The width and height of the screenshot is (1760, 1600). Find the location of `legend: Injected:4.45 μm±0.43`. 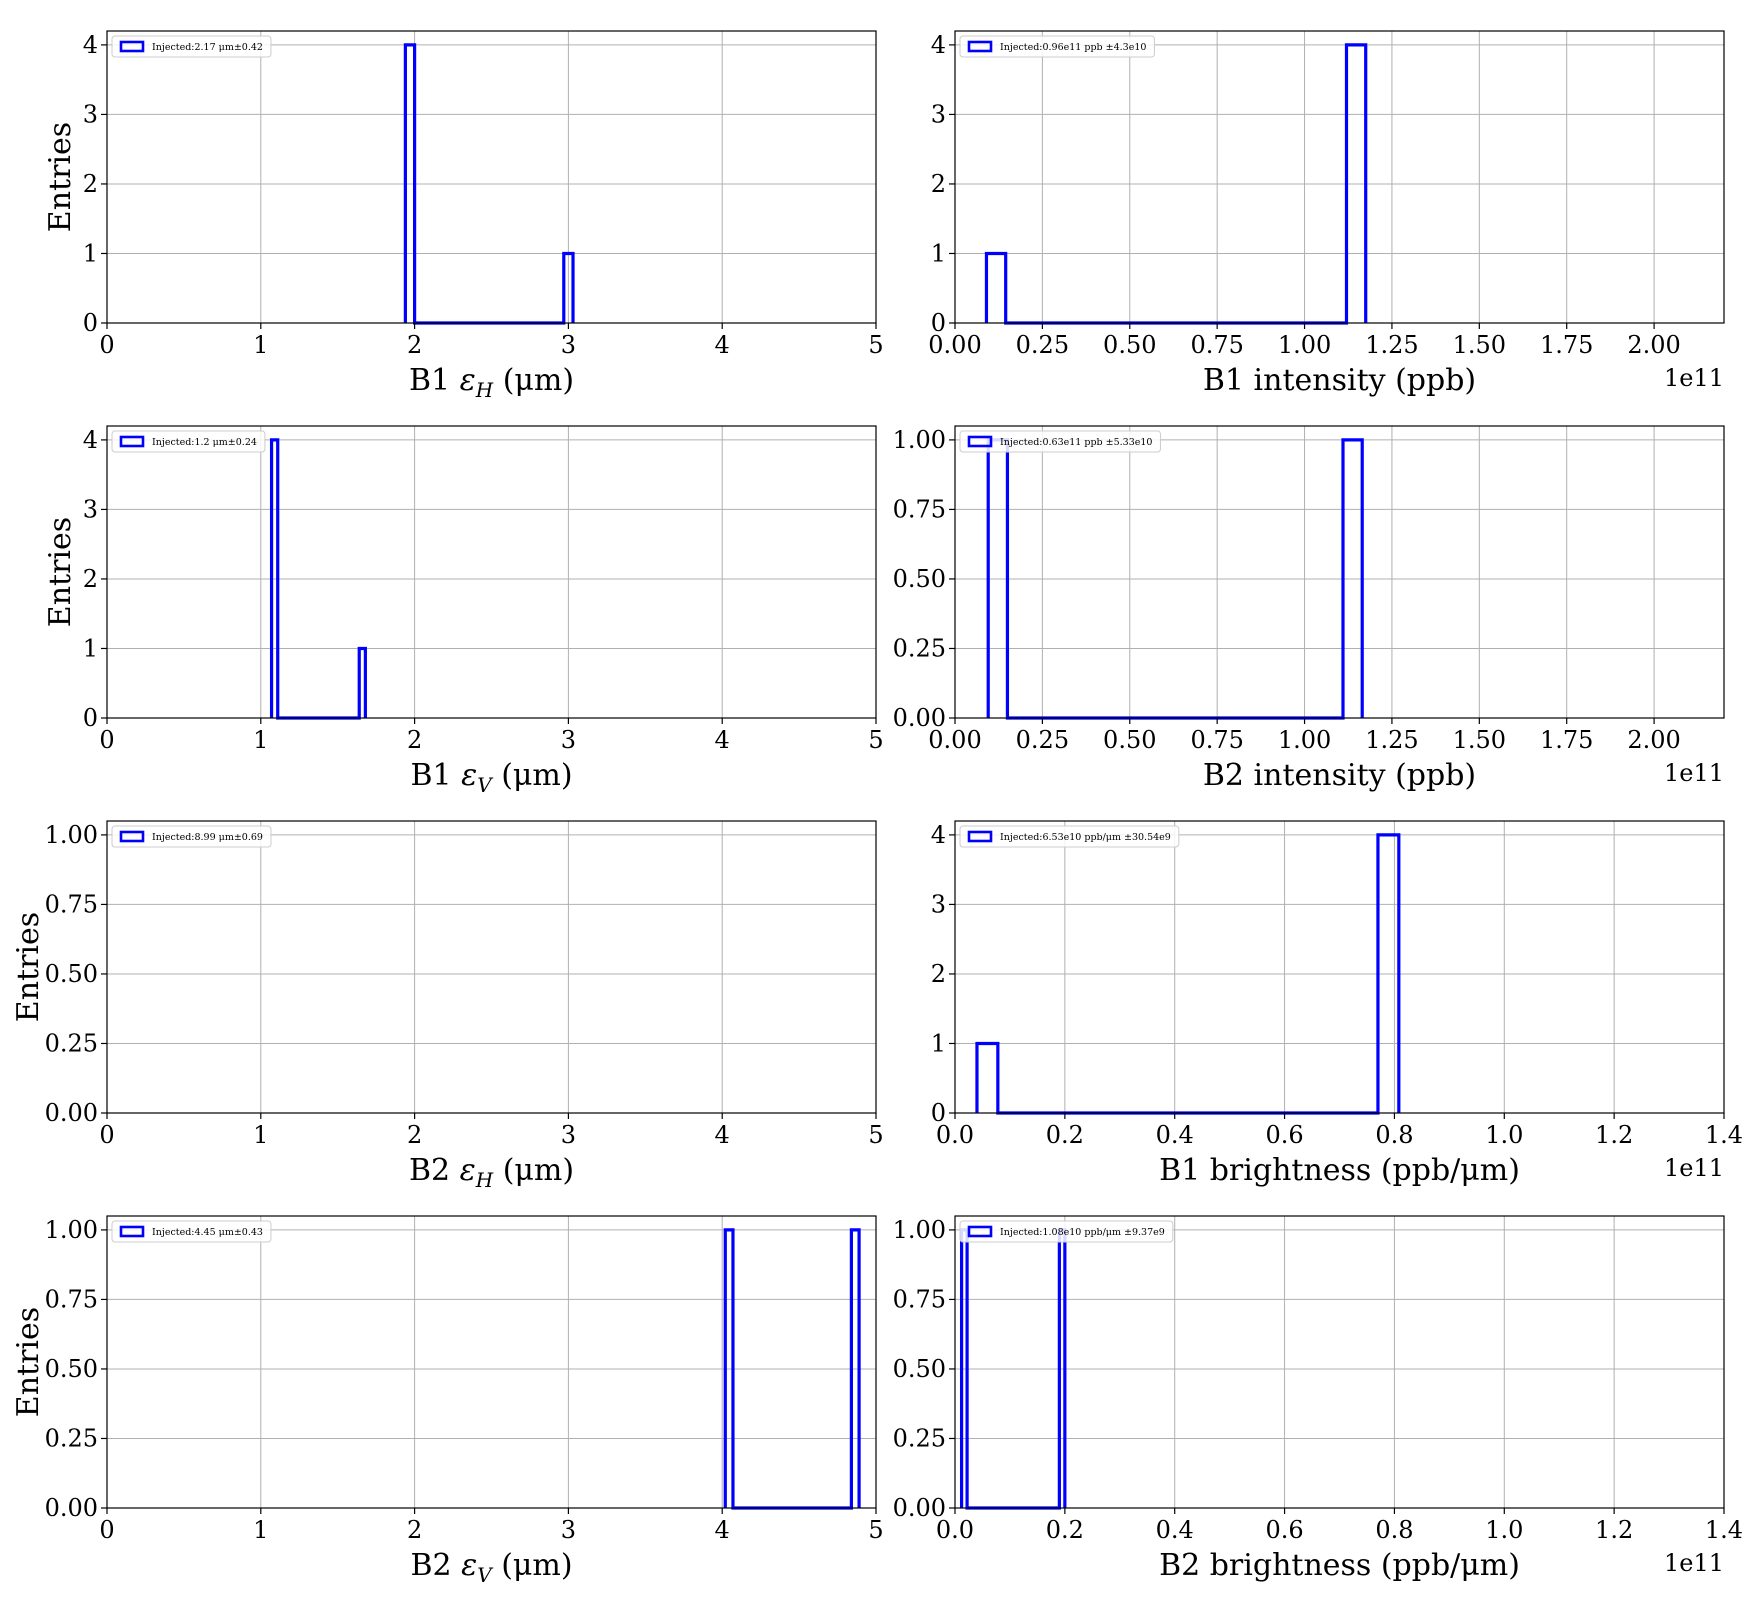

legend: Injected:4.45 μm±0.43 is located at coordinates (191, 1231).